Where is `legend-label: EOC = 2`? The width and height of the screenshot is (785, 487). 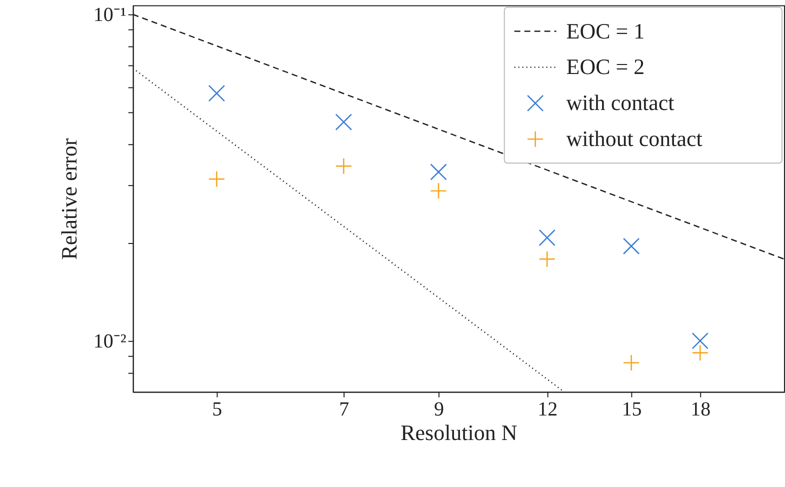 legend-label: EOC = 2 is located at coordinates (605, 67).